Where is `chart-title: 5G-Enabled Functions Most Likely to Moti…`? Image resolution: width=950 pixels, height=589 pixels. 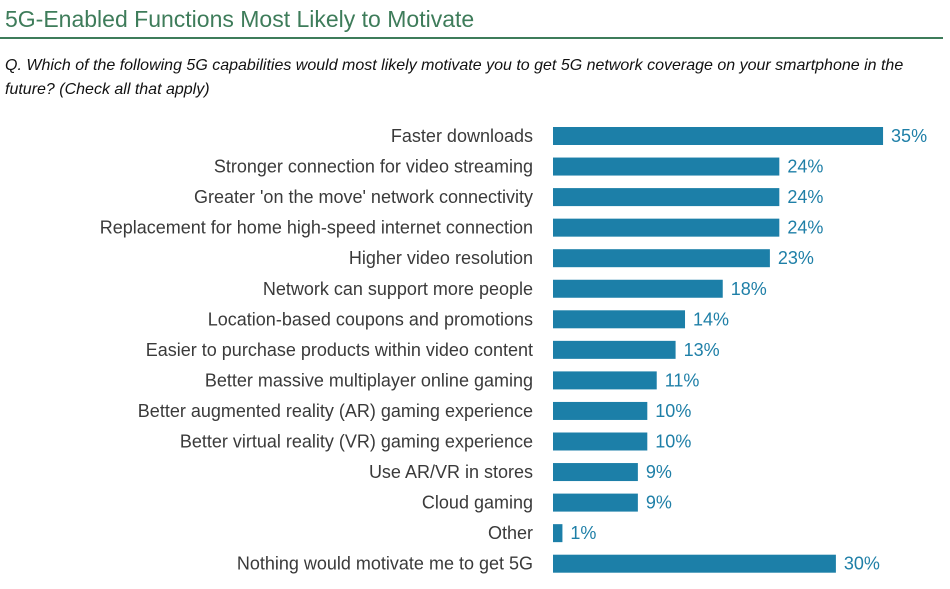 chart-title: 5G-Enabled Functions Most Likely to Moti… is located at coordinates (240, 19).